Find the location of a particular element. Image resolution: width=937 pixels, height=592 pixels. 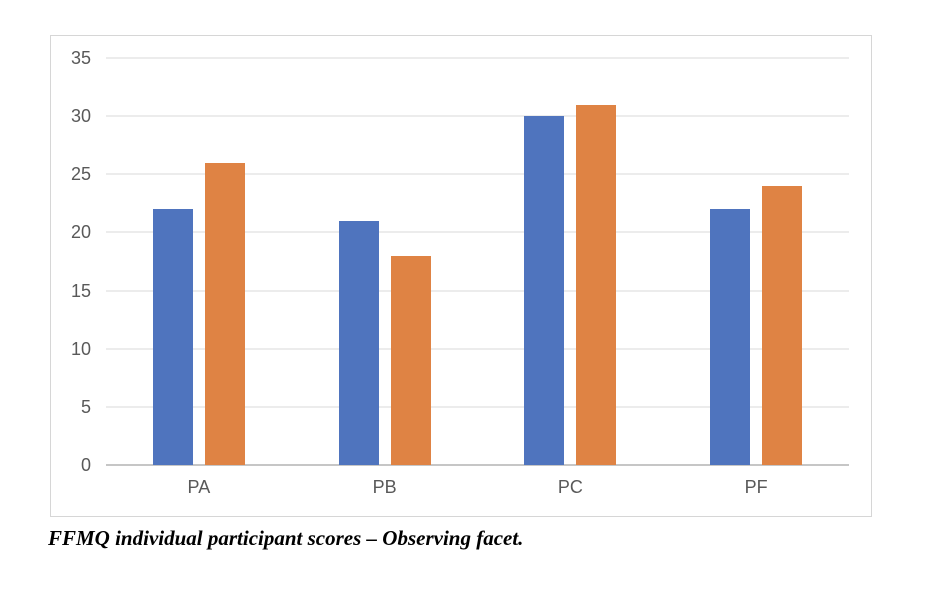

bar-orange-pc is located at coordinates (596, 284).